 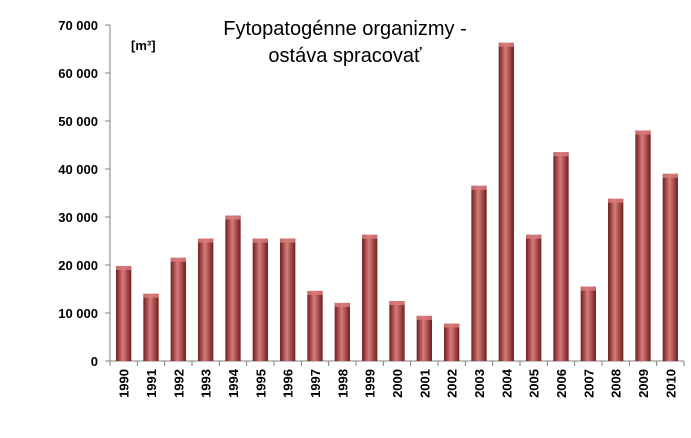 What do you see at coordinates (424, 383) in the screenshot?
I see `x-tick-label: 2001` at bounding box center [424, 383].